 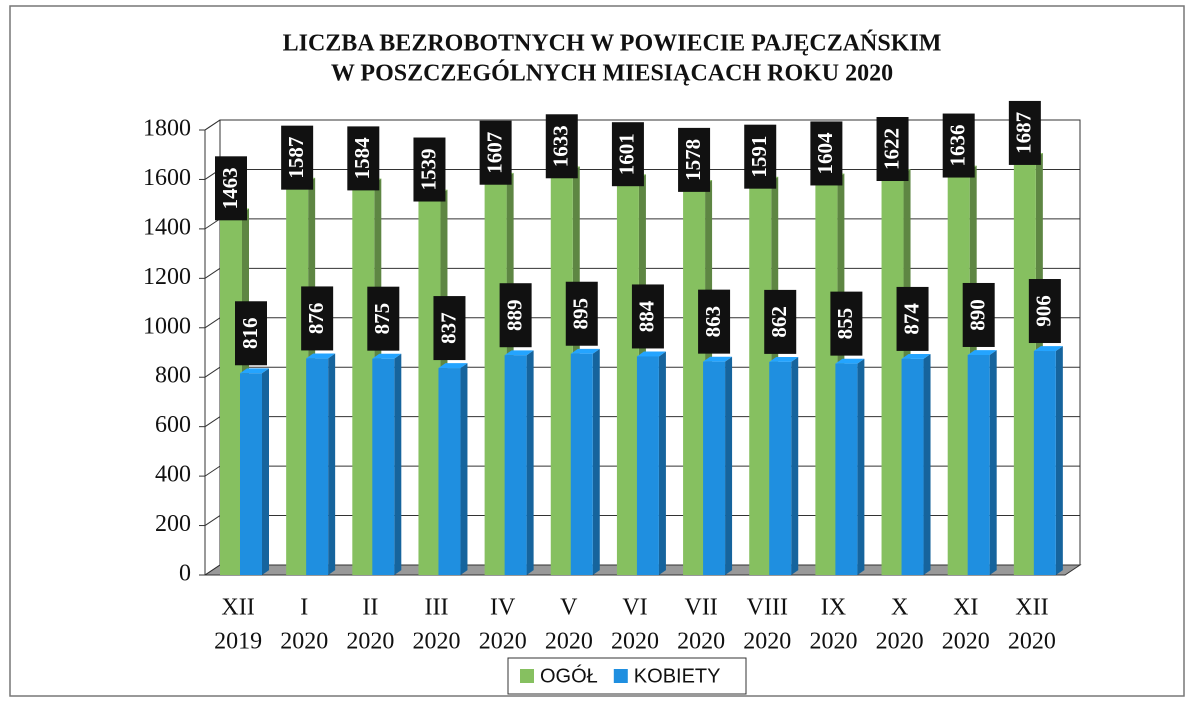 I want to click on data-label: 889, so click(x=514, y=315).